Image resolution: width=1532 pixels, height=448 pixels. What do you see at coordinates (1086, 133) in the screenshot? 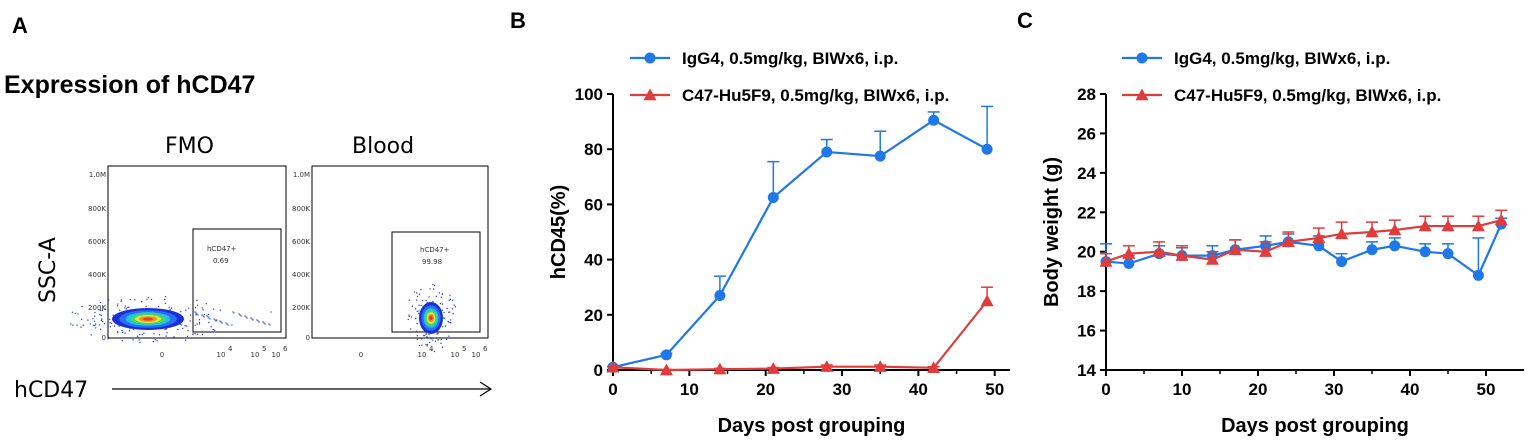
I see `y-tick-label: 26` at bounding box center [1086, 133].